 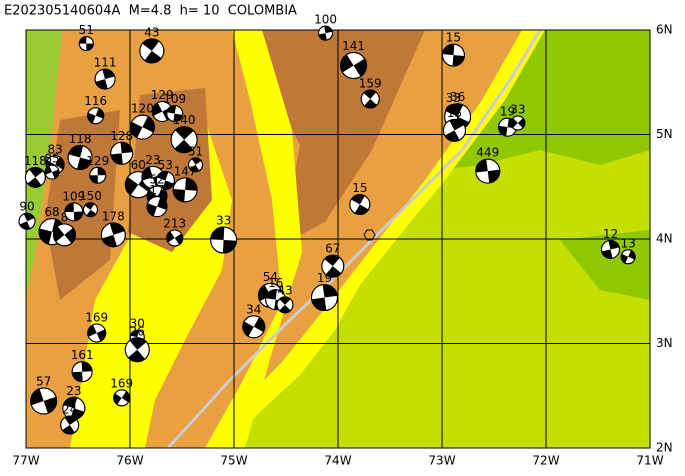 I want to click on depth-label: 57, so click(x=43, y=381).